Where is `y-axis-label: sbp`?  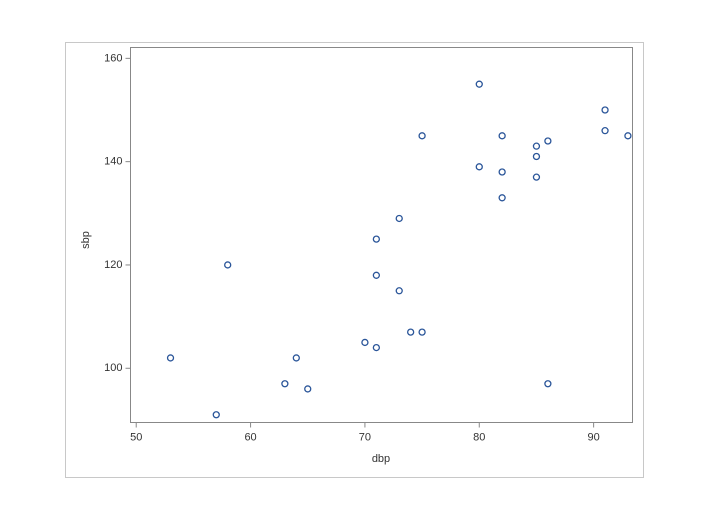 y-axis-label: sbp is located at coordinates (86, 240).